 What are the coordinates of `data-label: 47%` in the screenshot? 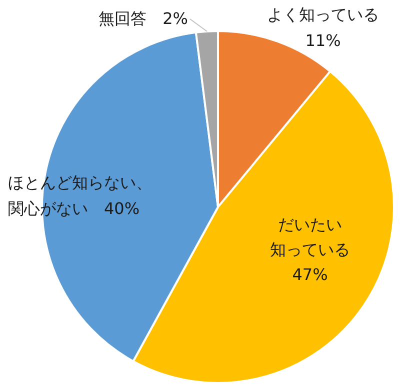 It's located at (310, 274).